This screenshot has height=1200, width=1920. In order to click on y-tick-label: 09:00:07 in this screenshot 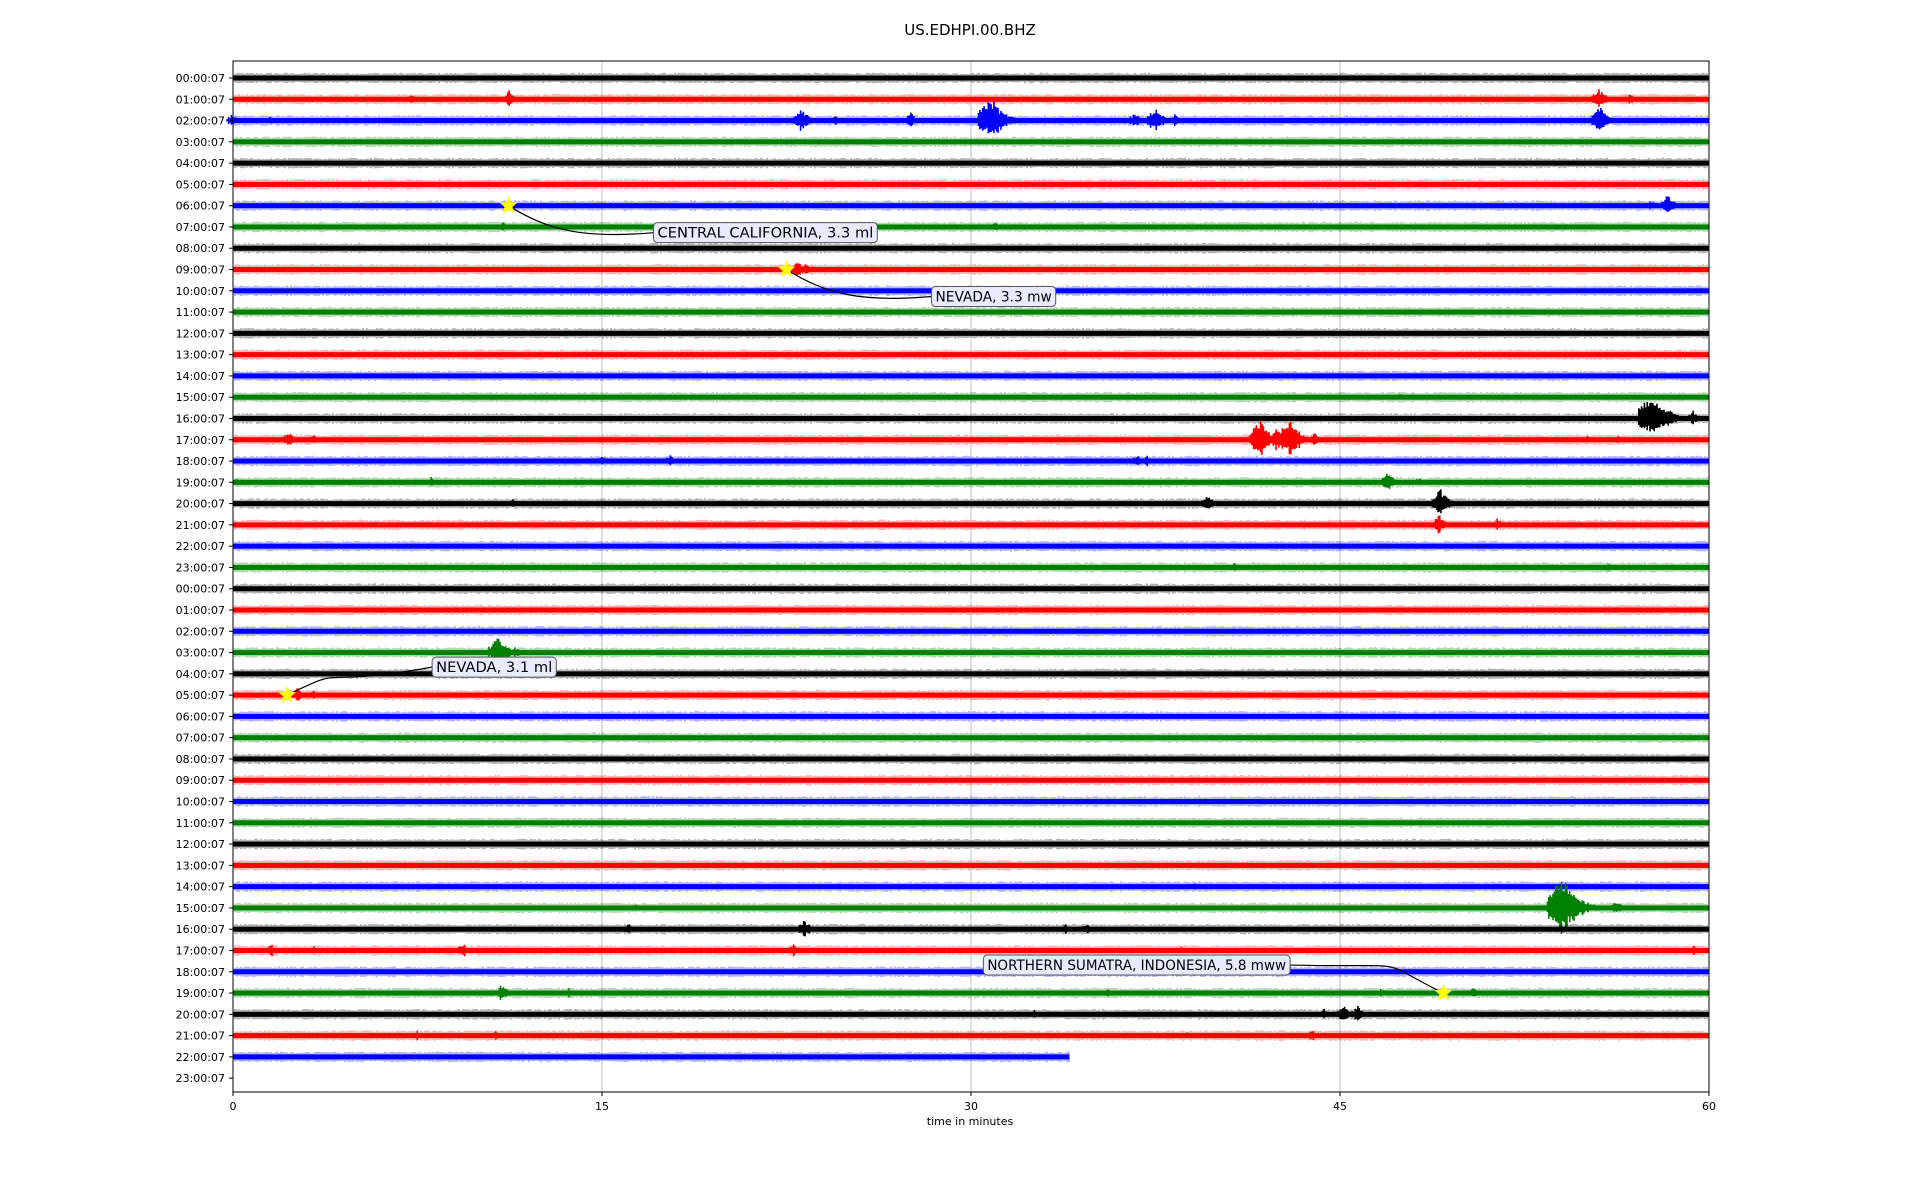, I will do `click(200, 270)`.